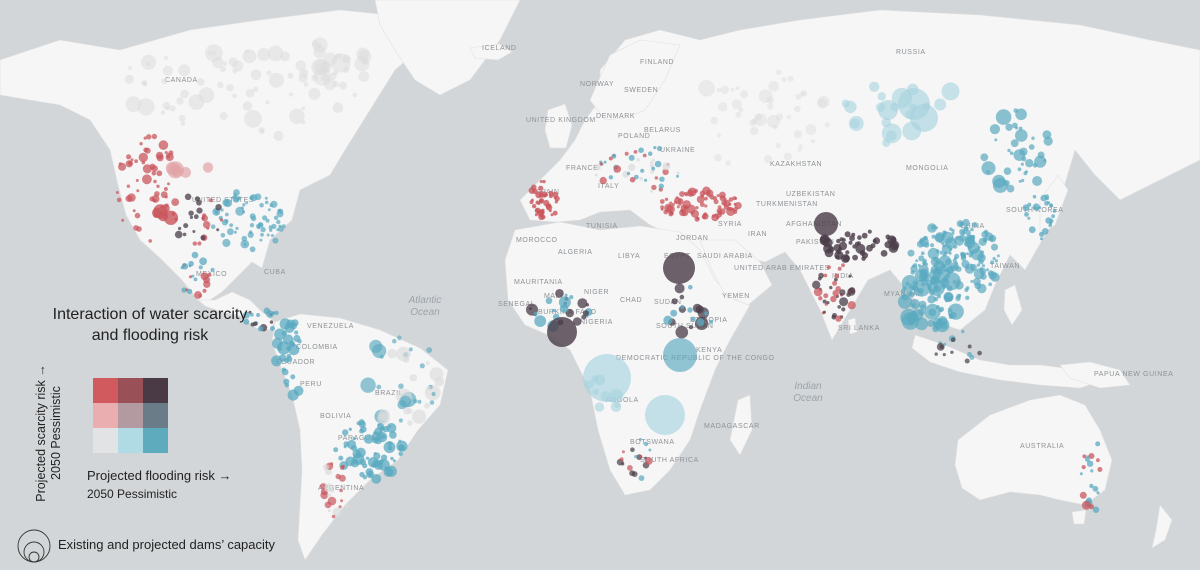 The height and width of the screenshot is (570, 1200). What do you see at coordinates (607, 378) in the screenshot?
I see `dam-bubble-congo` at bounding box center [607, 378].